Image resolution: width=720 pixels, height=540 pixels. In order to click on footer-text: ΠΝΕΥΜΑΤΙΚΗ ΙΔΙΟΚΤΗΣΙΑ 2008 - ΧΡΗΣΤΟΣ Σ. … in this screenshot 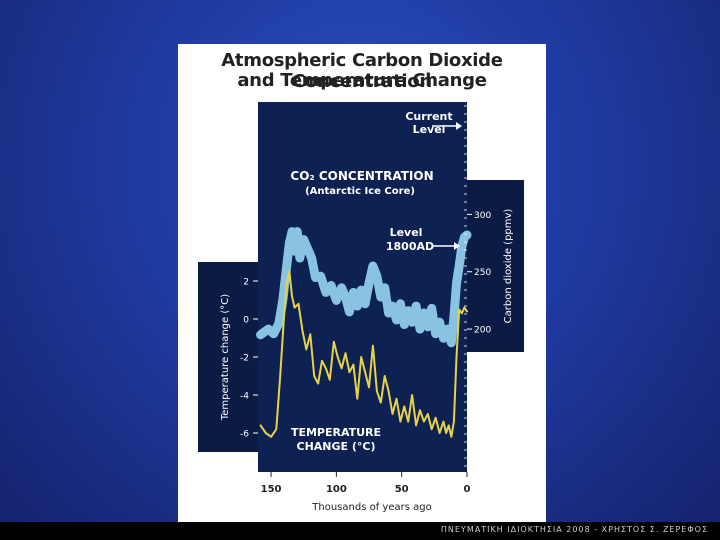, I will do `click(574, 529)`.